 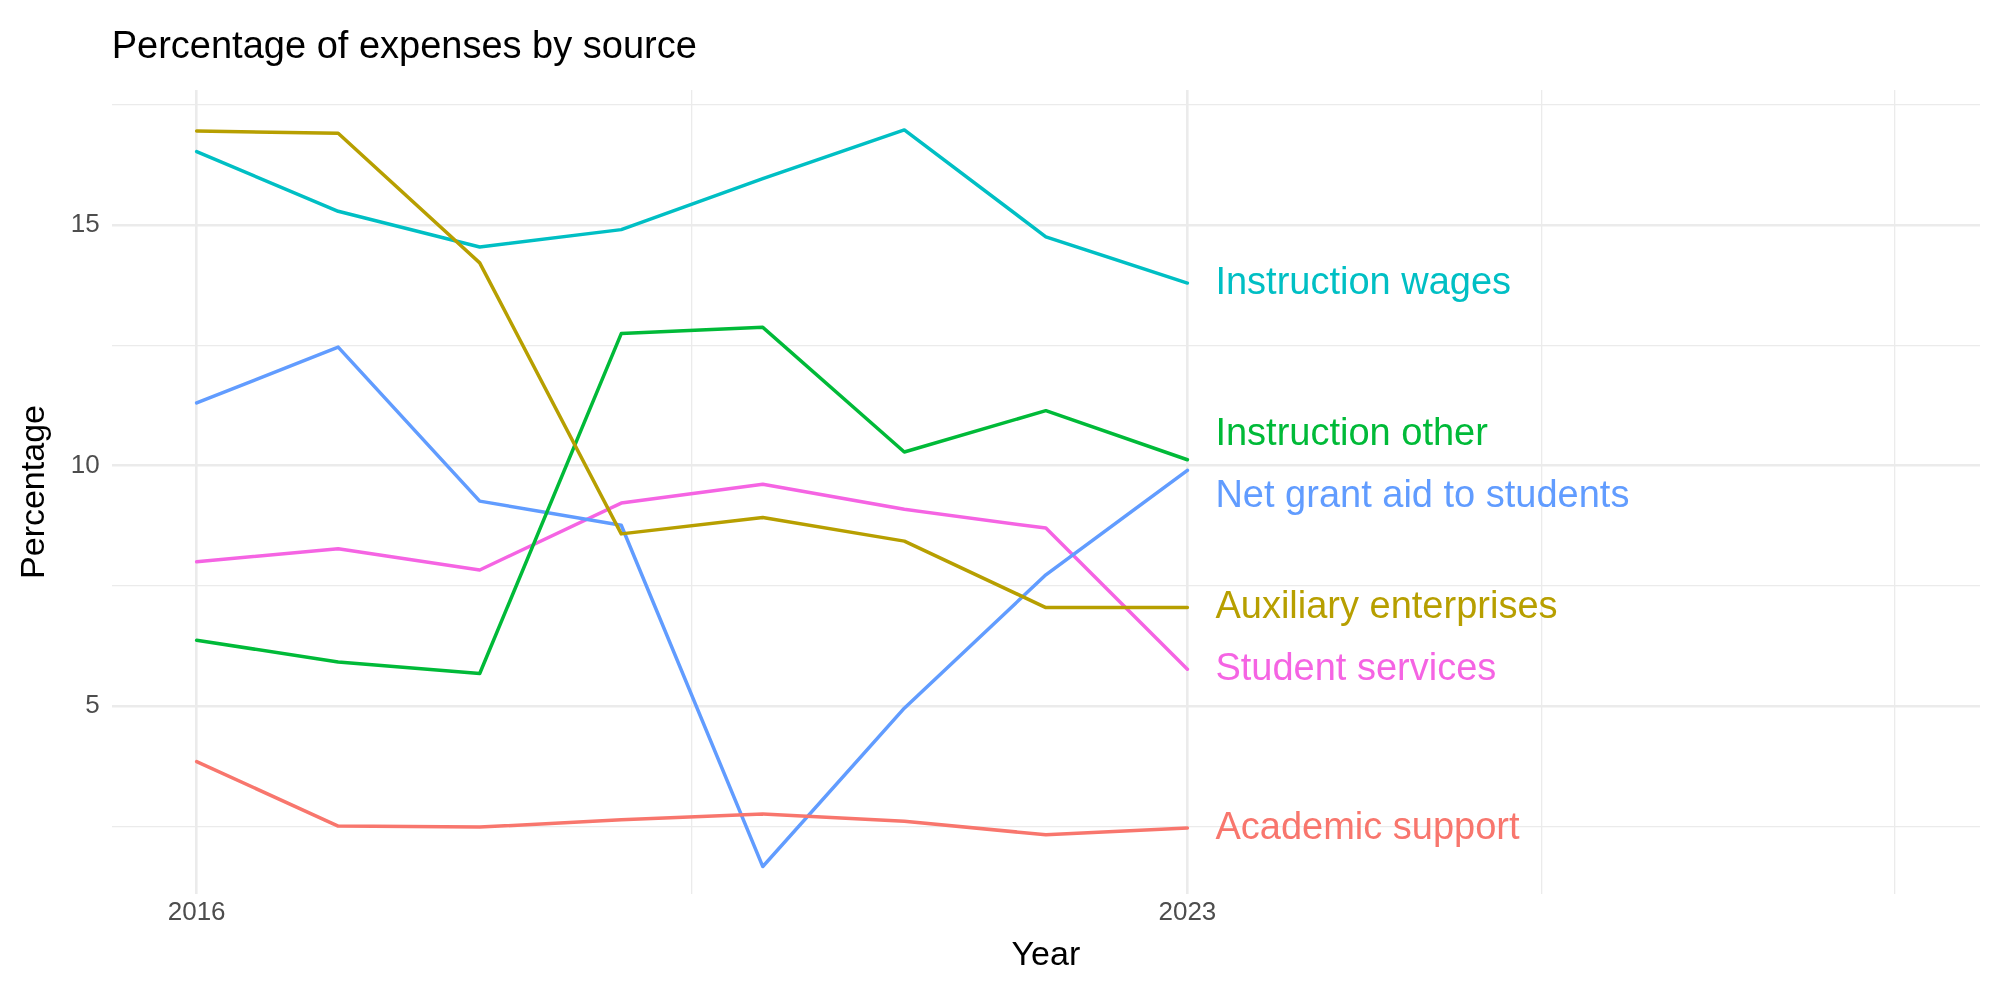 I want to click on x-axis-title: Year, so click(x=1046, y=952).